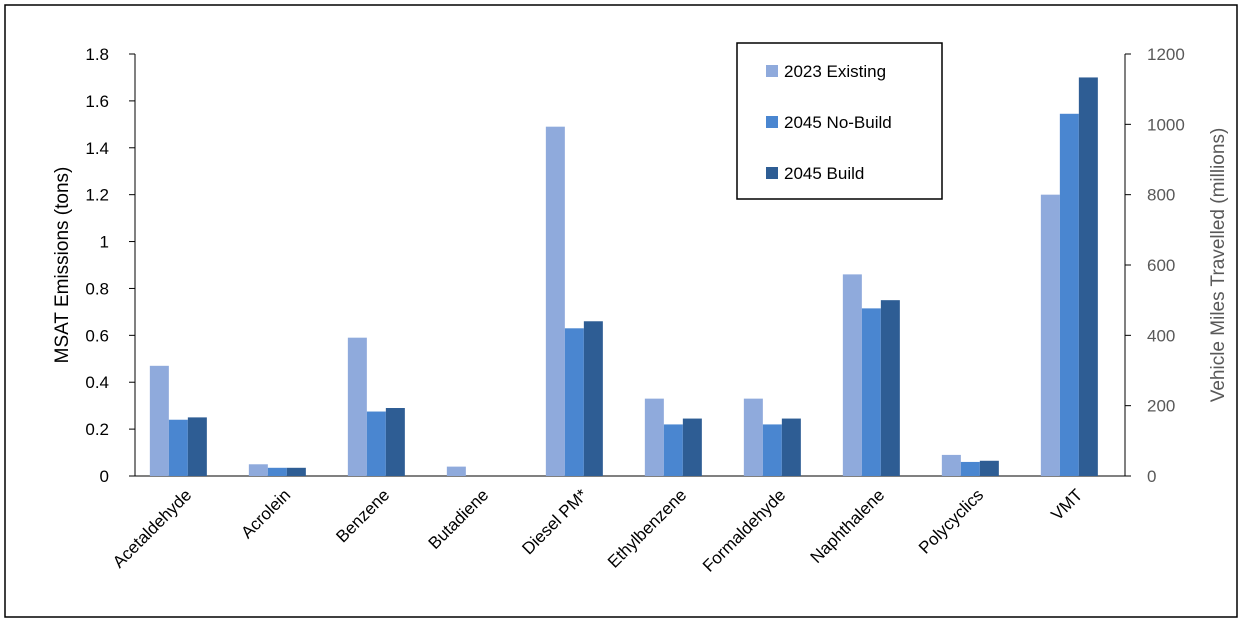 Image resolution: width=1242 pixels, height=620 pixels. Describe the element at coordinates (835, 71) in the screenshot. I see `legend-label: 2023 Existing` at that location.